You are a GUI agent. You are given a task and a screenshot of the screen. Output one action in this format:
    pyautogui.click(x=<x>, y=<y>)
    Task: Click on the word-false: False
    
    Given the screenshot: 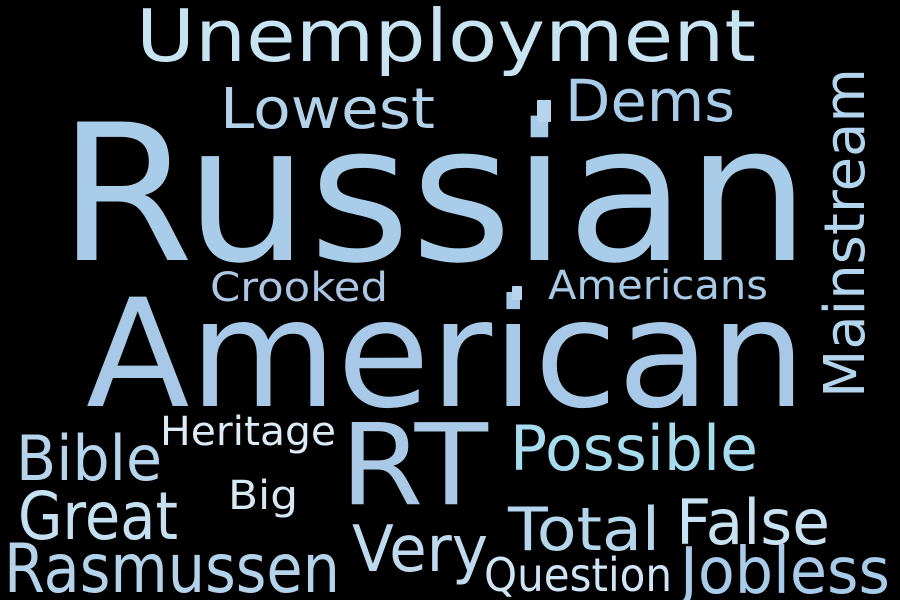 What is the action you would take?
    pyautogui.click(x=753, y=522)
    